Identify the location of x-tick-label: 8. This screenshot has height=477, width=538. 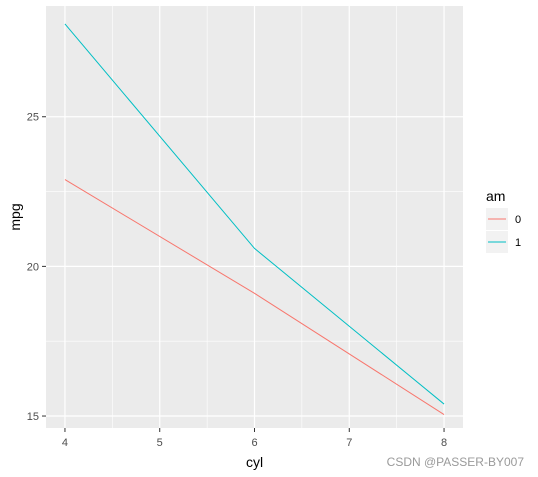
(444, 443).